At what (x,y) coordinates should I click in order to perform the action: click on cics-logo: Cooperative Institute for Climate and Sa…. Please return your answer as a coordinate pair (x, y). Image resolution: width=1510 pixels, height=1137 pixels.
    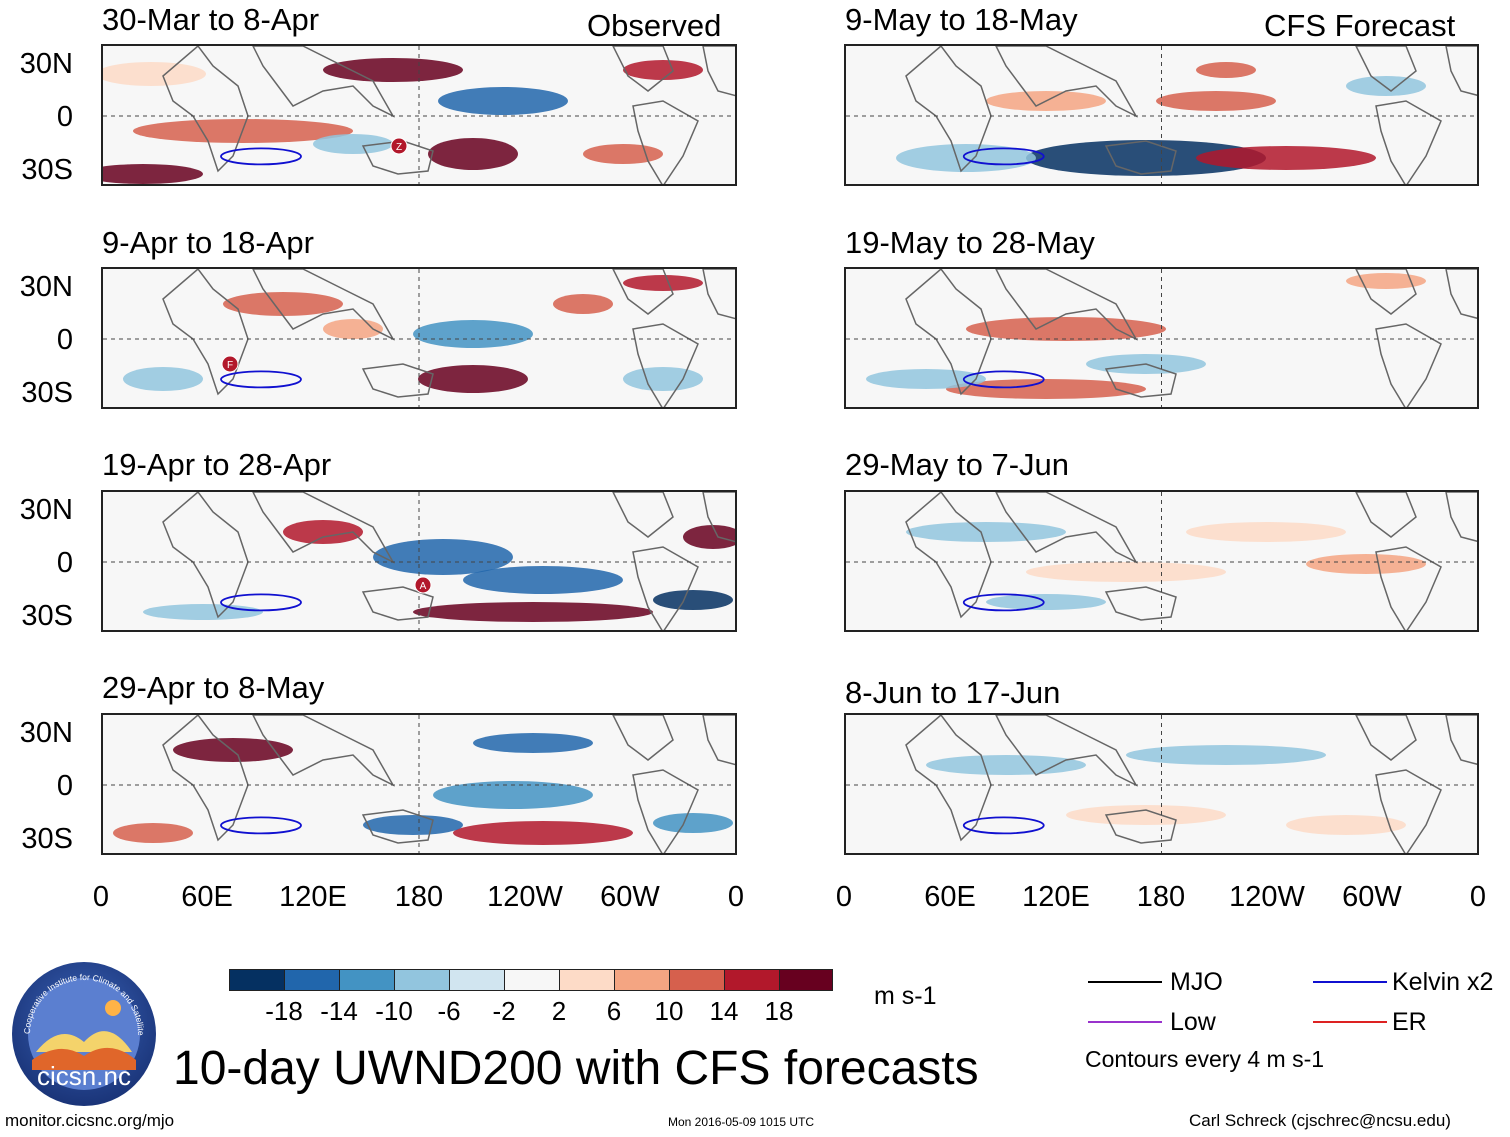
    Looking at the image, I should click on (83, 1030).